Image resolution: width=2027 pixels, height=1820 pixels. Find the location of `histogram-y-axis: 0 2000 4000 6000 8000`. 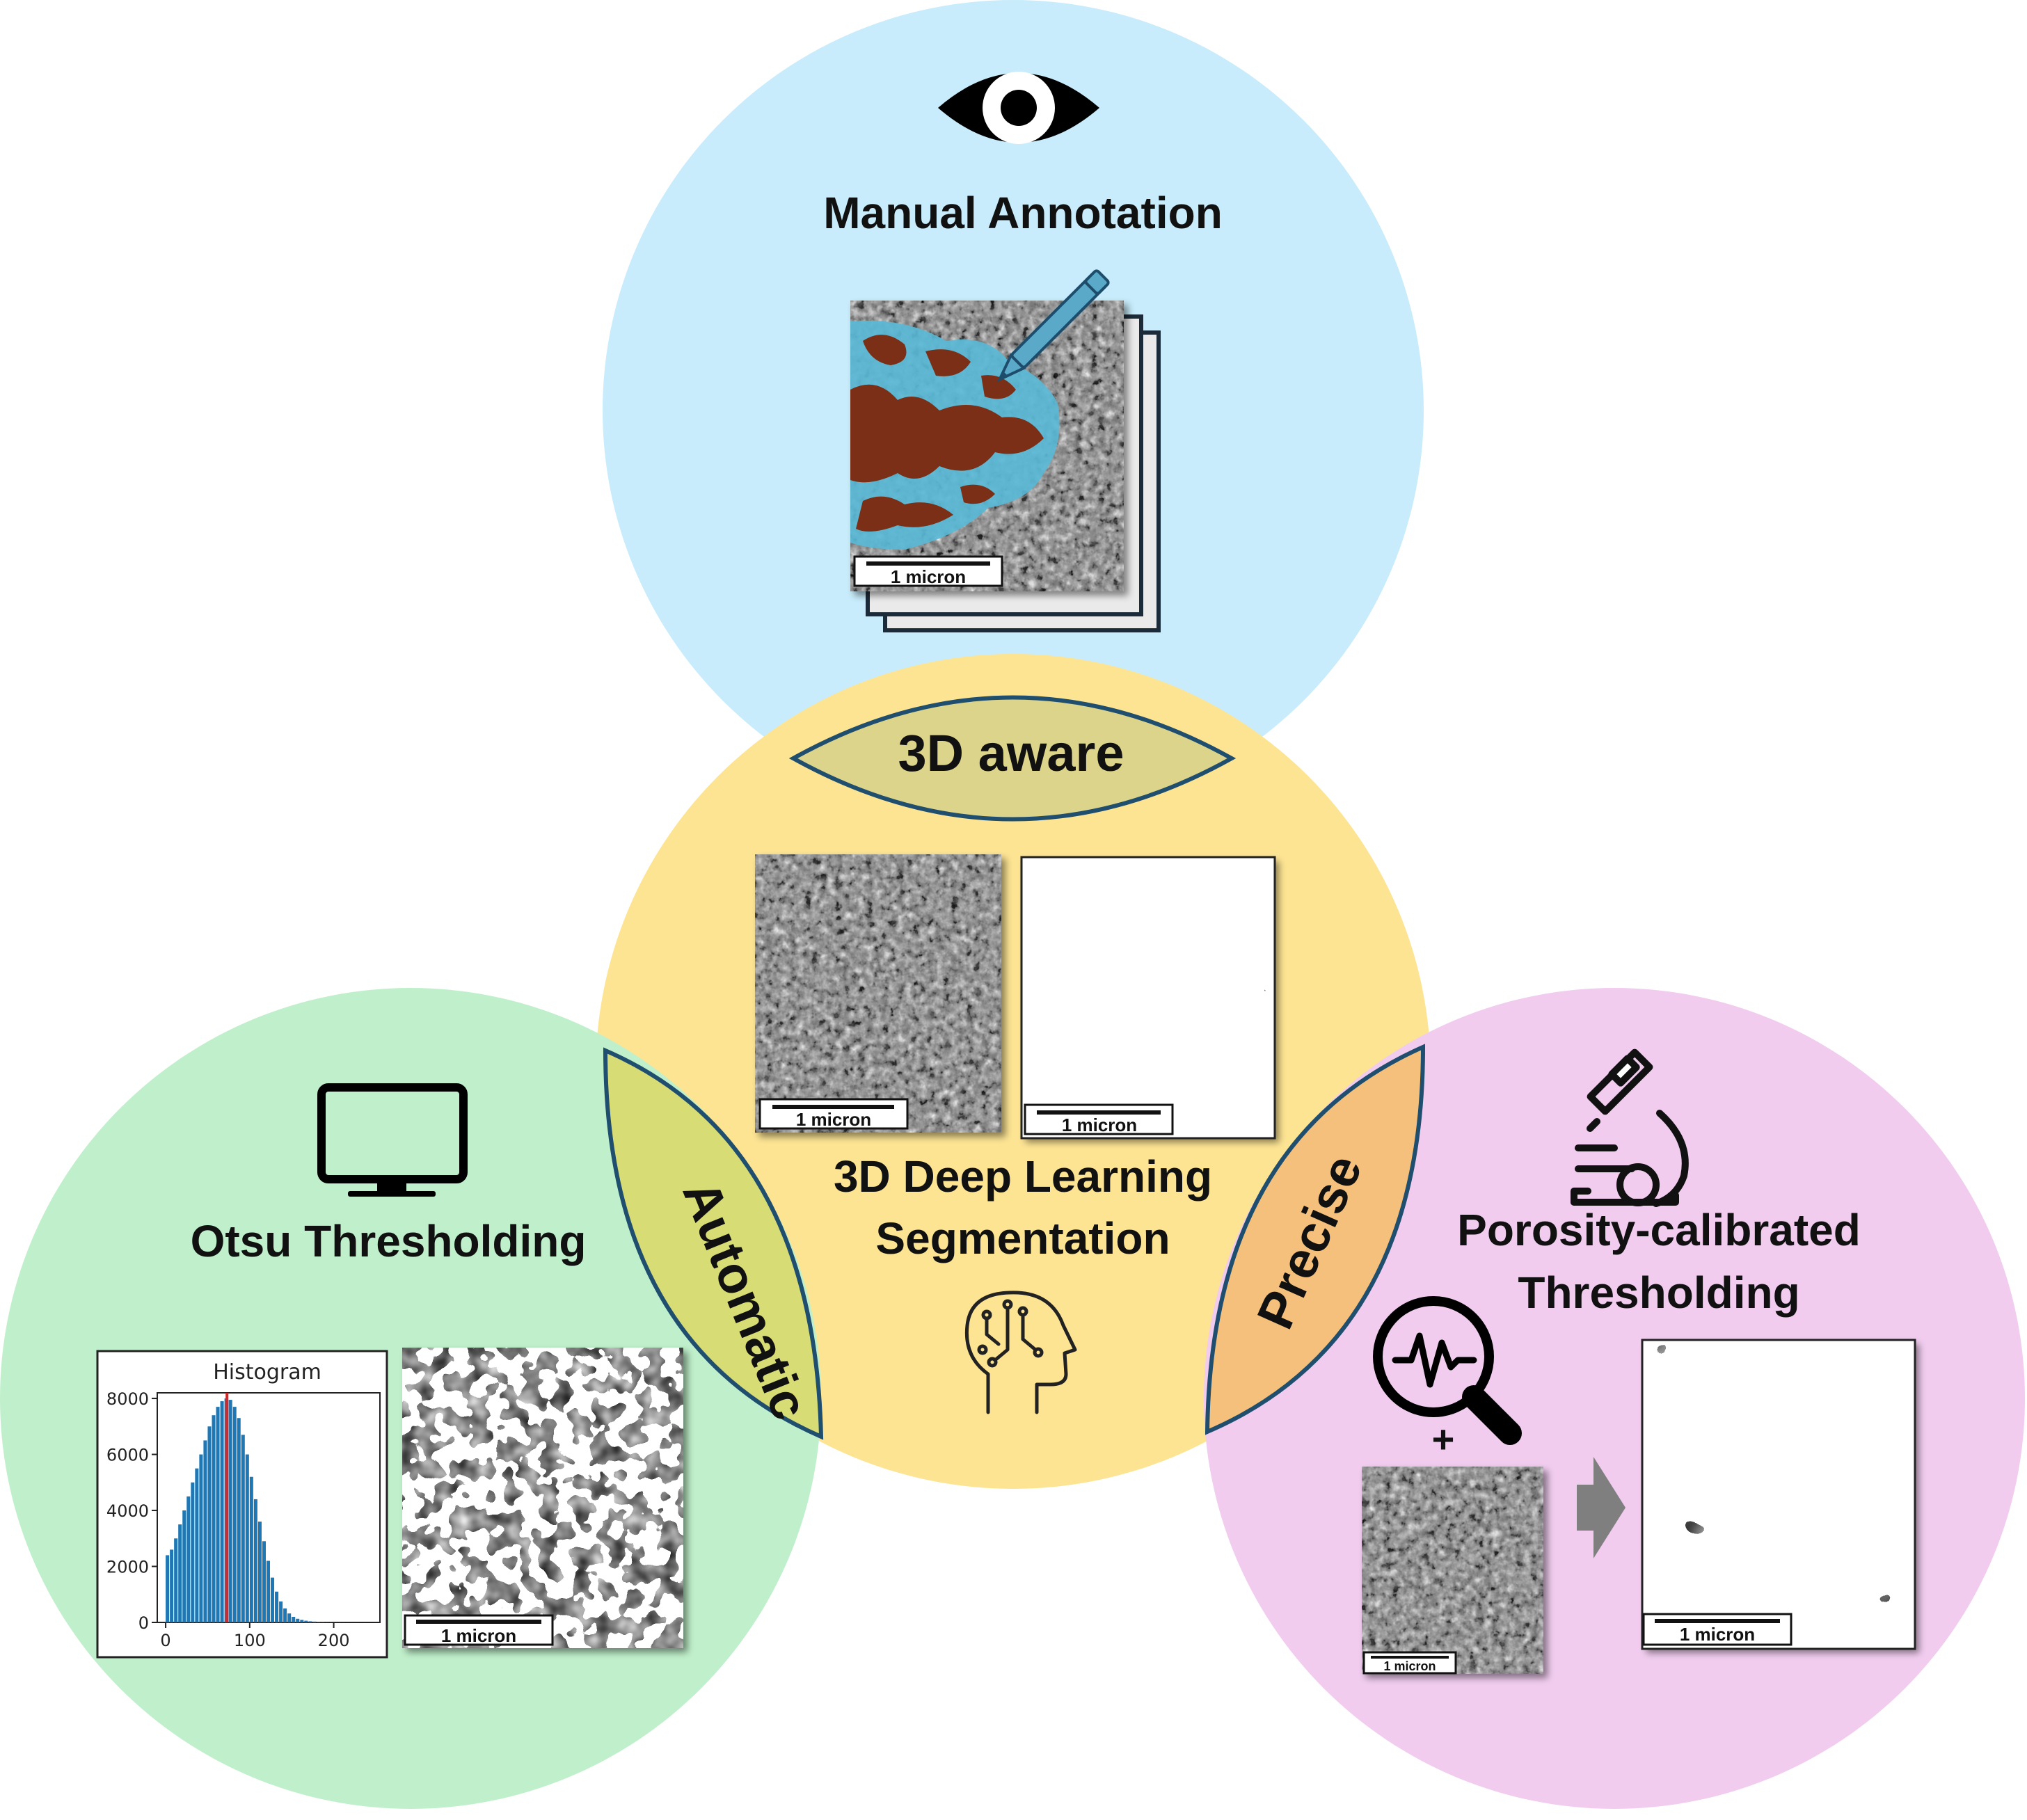

histogram-y-axis: 0 2000 4000 6000 8000 is located at coordinates (131, 1511).